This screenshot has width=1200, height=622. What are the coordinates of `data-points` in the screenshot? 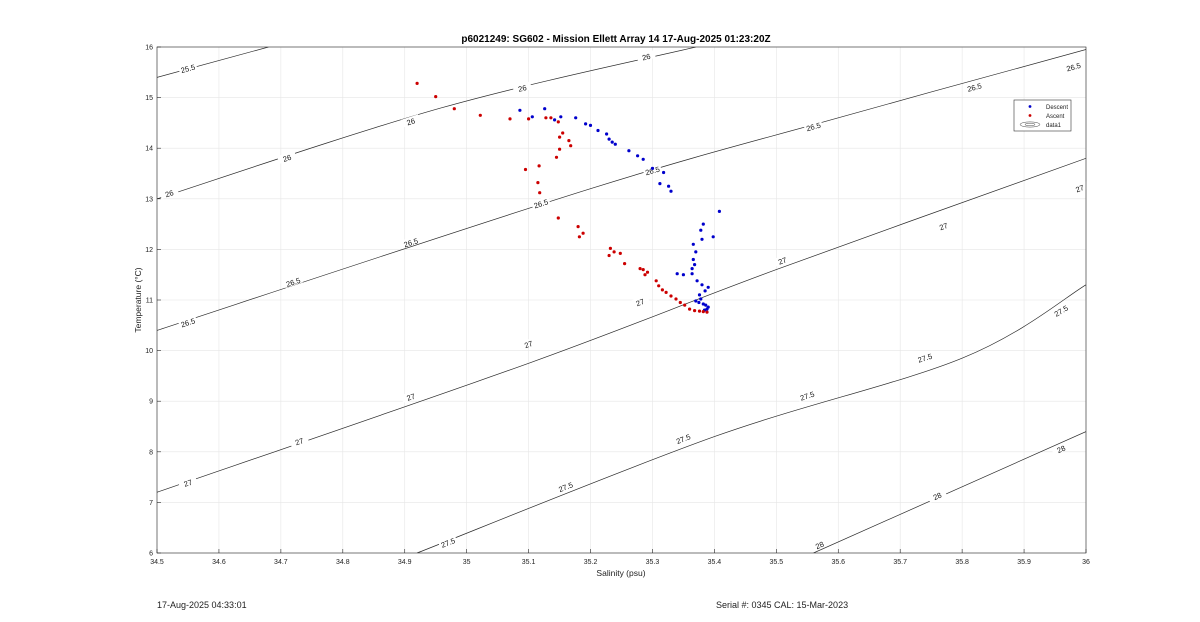 It's located at (568, 197).